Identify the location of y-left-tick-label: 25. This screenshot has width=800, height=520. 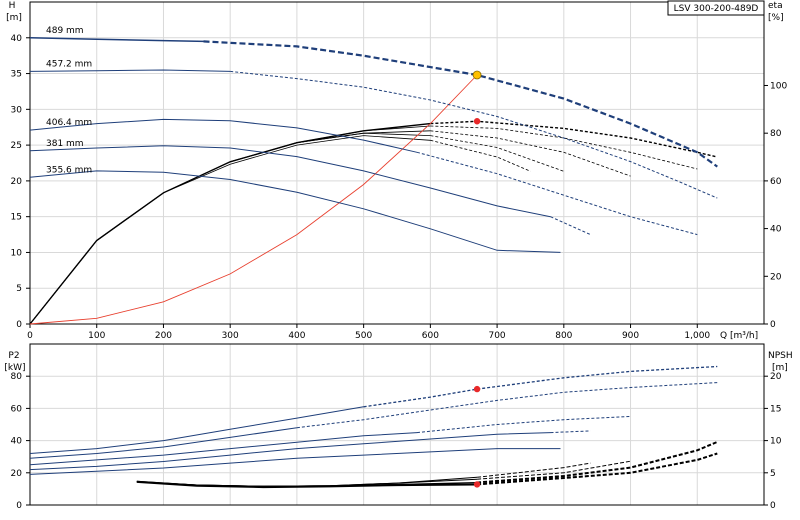
(16, 146).